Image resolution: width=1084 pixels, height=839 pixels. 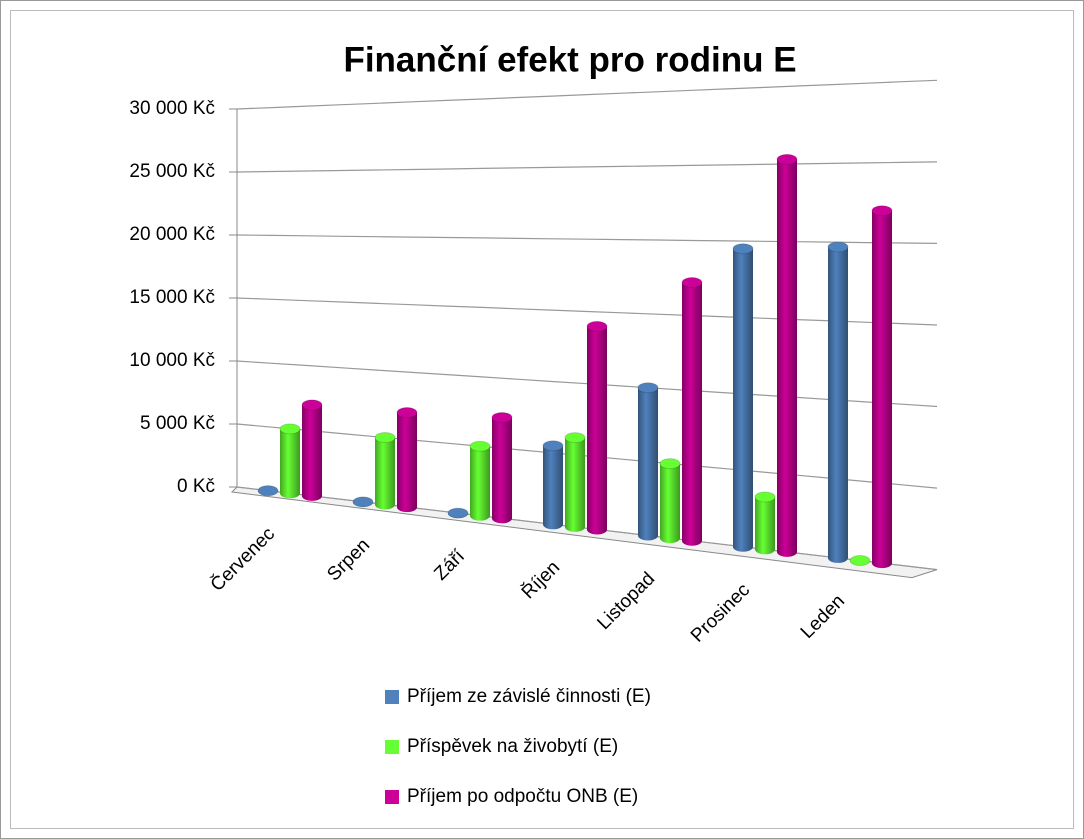 I want to click on legend-label: Příjem ze závislé činnosti (E), so click(x=529, y=696).